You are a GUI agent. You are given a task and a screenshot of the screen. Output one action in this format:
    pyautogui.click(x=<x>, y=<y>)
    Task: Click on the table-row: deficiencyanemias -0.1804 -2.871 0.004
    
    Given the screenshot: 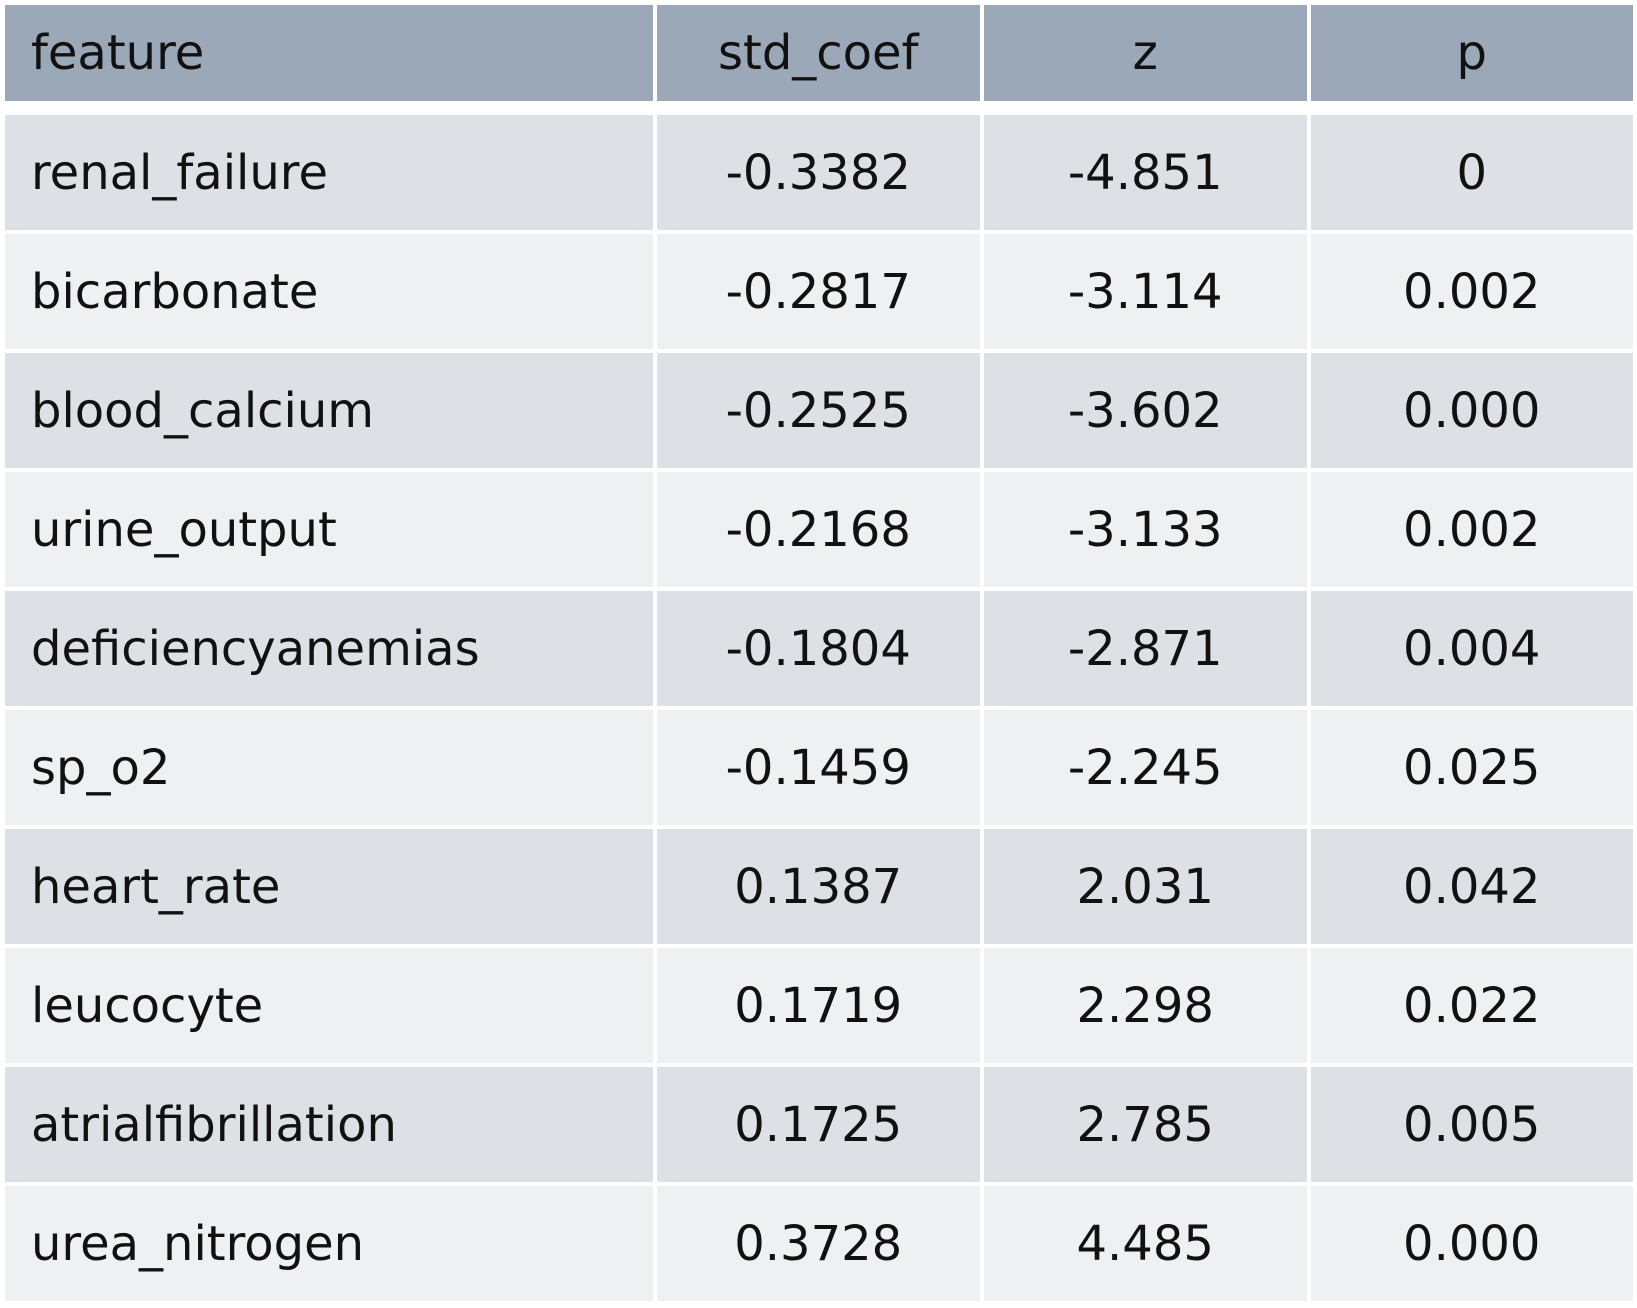 What is the action you would take?
    pyautogui.click(x=819, y=650)
    